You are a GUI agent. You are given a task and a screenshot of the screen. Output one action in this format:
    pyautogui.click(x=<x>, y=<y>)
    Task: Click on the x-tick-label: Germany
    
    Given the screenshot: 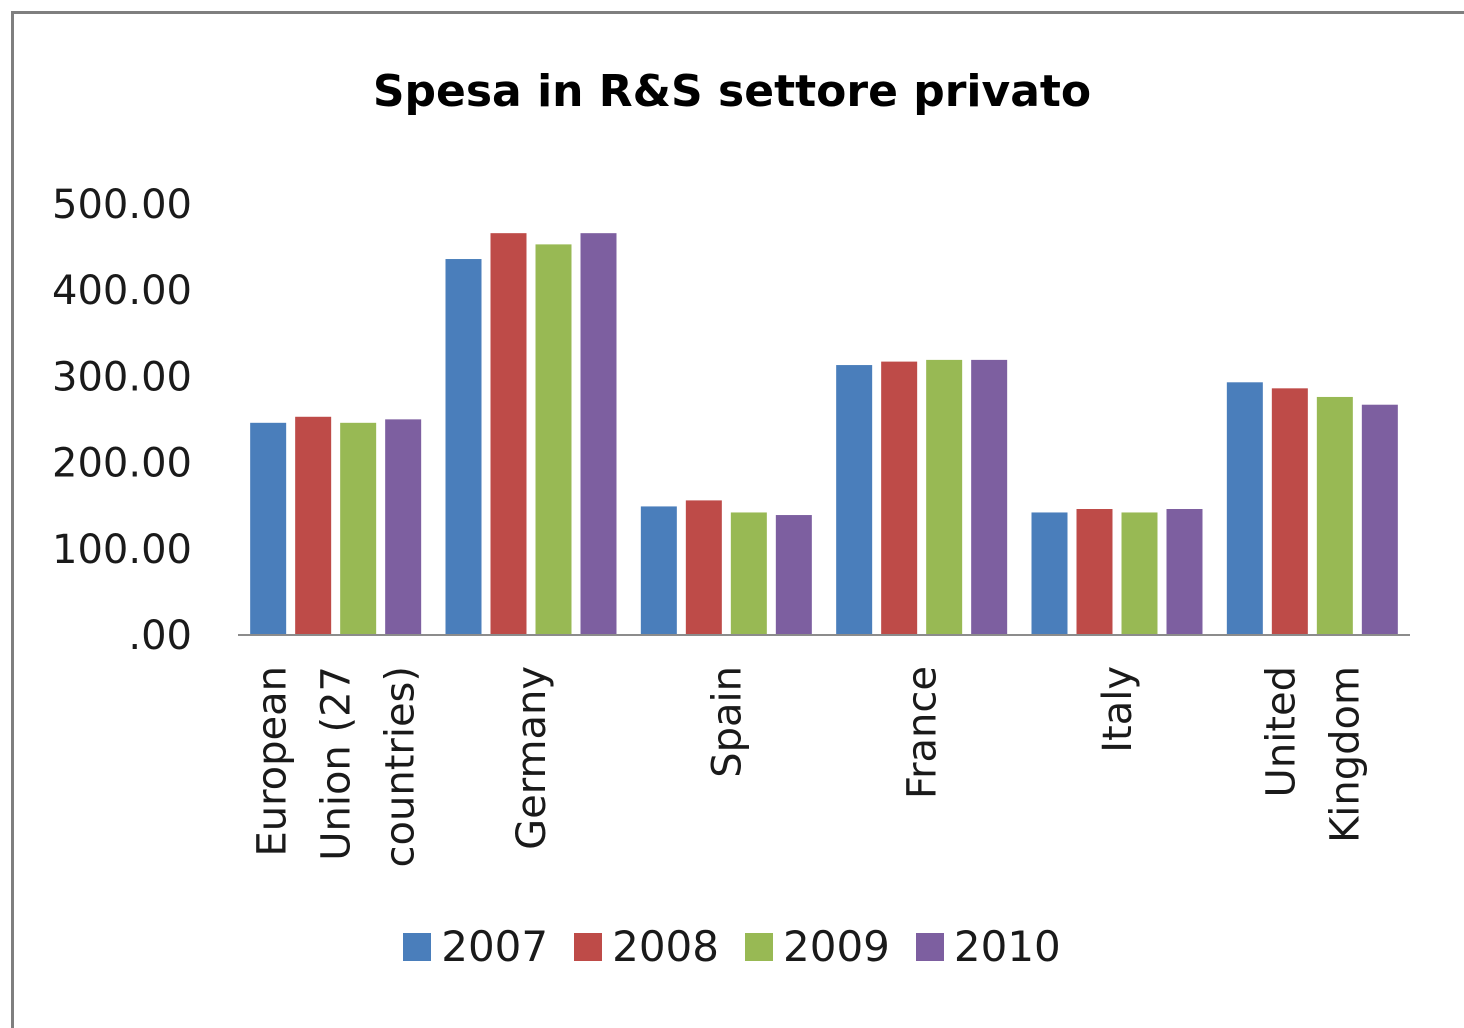 What is the action you would take?
    pyautogui.click(x=532, y=758)
    